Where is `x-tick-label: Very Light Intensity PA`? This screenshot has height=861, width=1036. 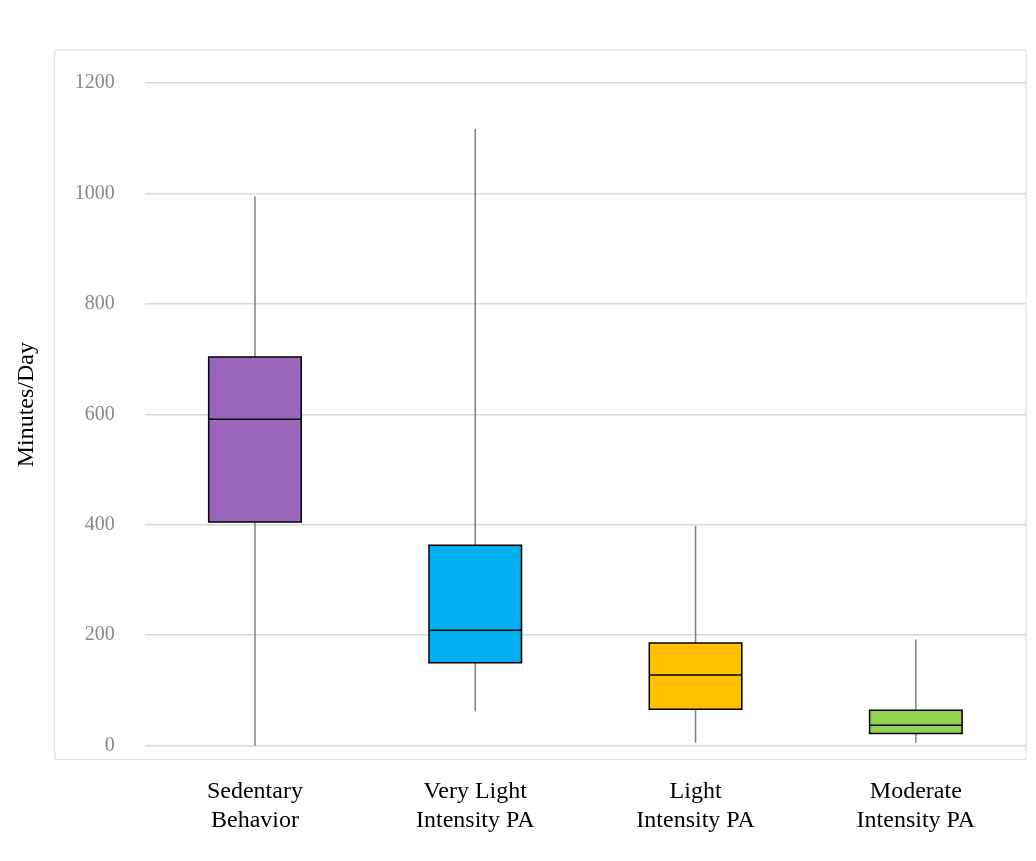
x-tick-label: Very Light Intensity PA is located at coordinates (476, 804).